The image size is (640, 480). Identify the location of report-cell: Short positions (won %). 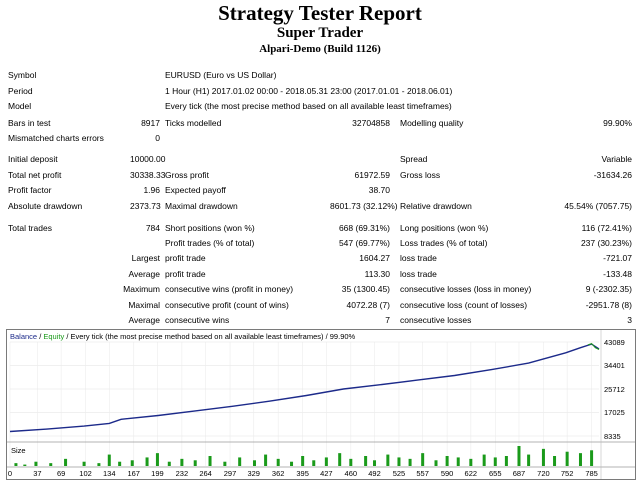
(210, 228).